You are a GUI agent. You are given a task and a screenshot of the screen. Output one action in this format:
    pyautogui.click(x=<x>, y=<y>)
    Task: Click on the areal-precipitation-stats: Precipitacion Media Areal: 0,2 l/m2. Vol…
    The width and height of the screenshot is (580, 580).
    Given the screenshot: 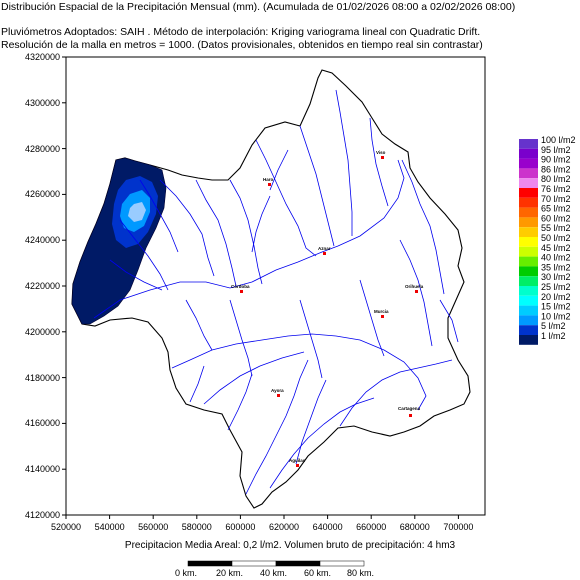 What is the action you would take?
    pyautogui.click(x=290, y=545)
    